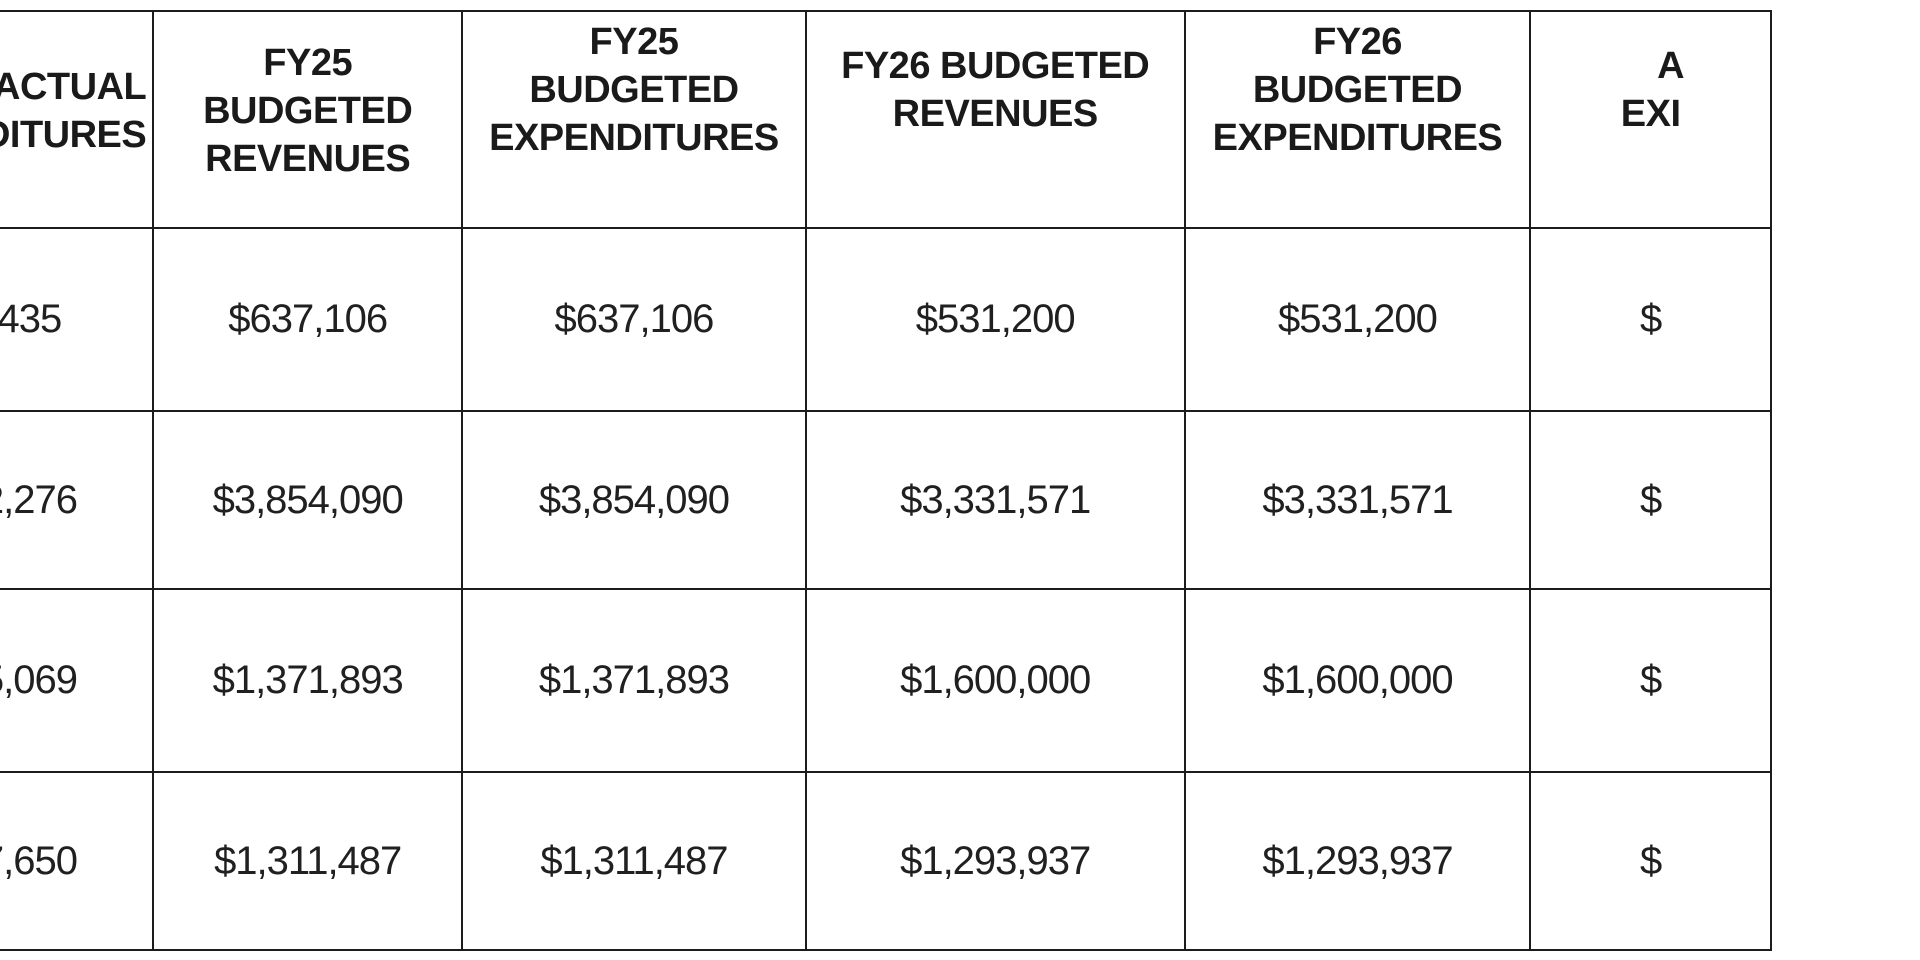 The image size is (1920, 960). Describe the element at coordinates (1357, 41) in the screenshot. I see `header-line: FY26` at that location.